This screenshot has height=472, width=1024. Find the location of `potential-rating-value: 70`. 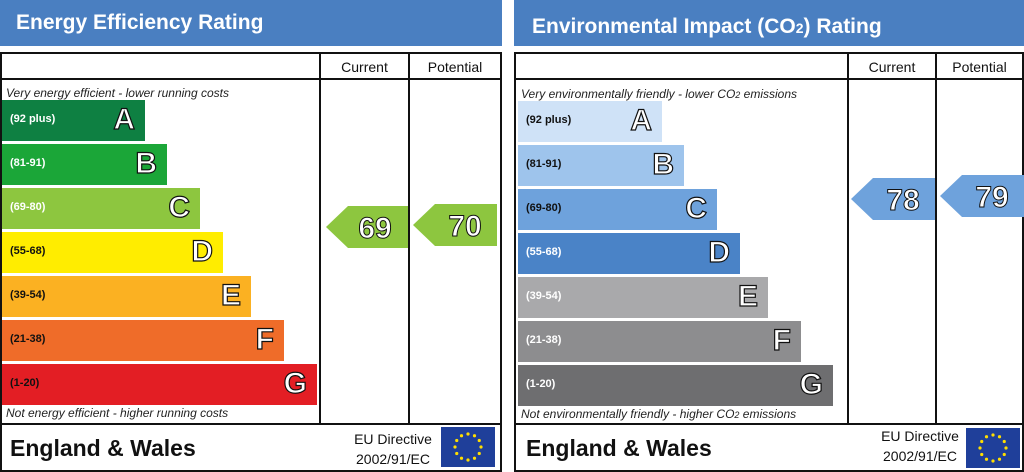

potential-rating-value: 70 is located at coordinates (464, 226).